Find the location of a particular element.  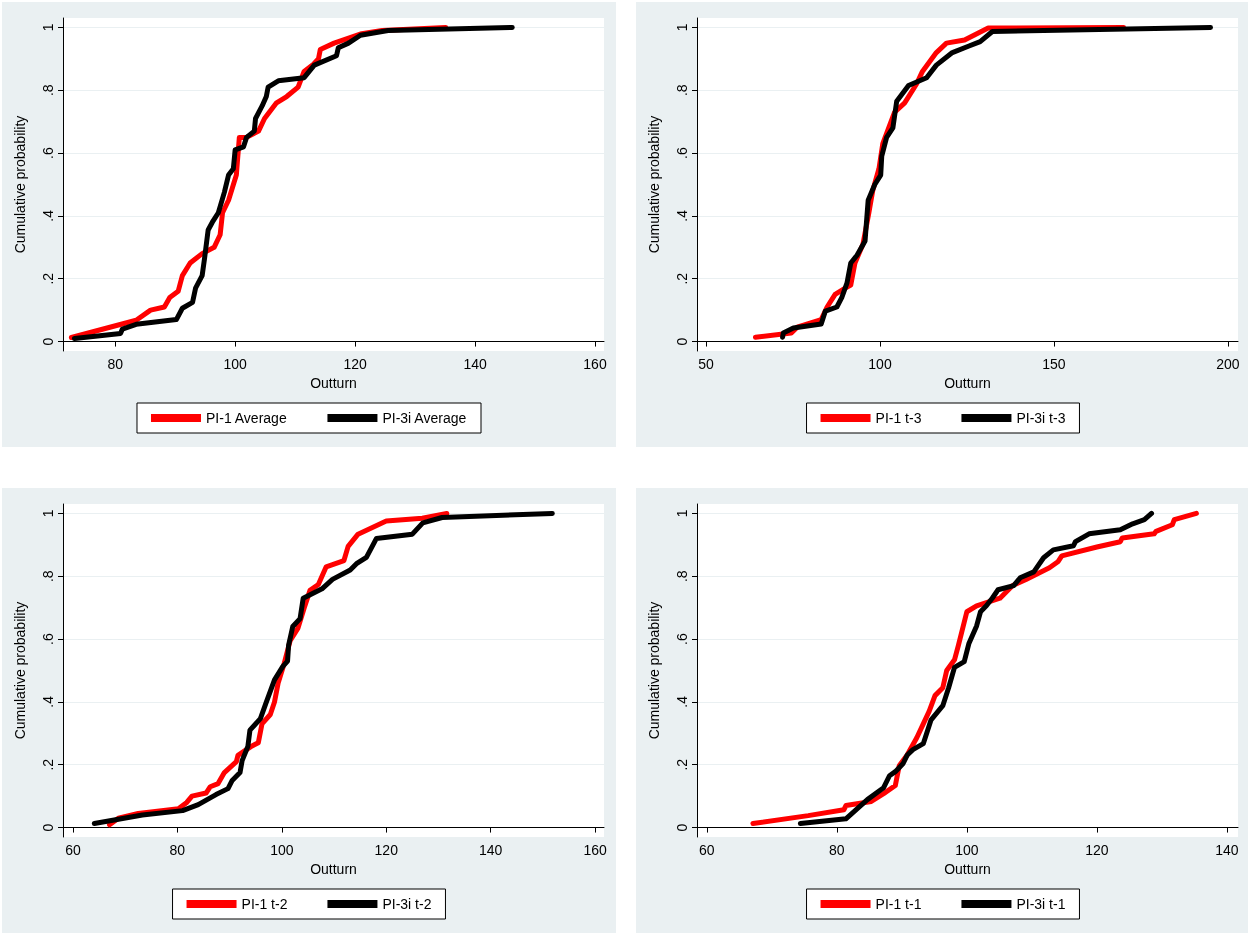

x-tick-label: 150 is located at coordinates (1054, 364).